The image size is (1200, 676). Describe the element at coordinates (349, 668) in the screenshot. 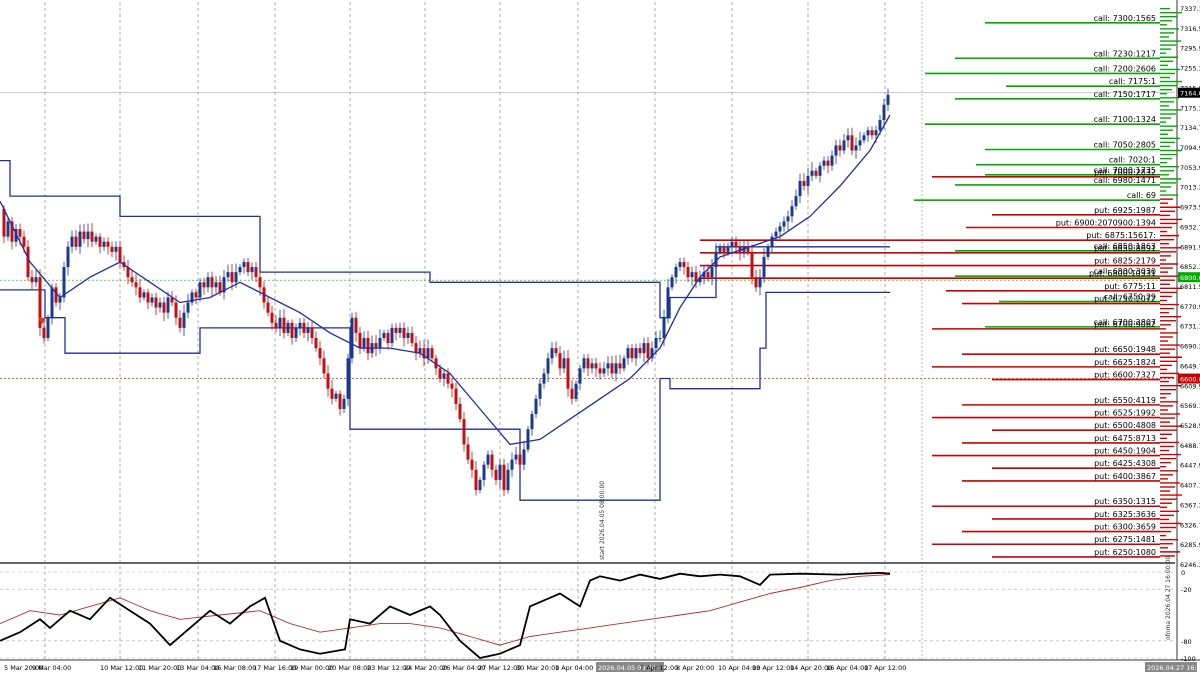

I see `time-tick-label: 20 Mar 08:00` at that location.